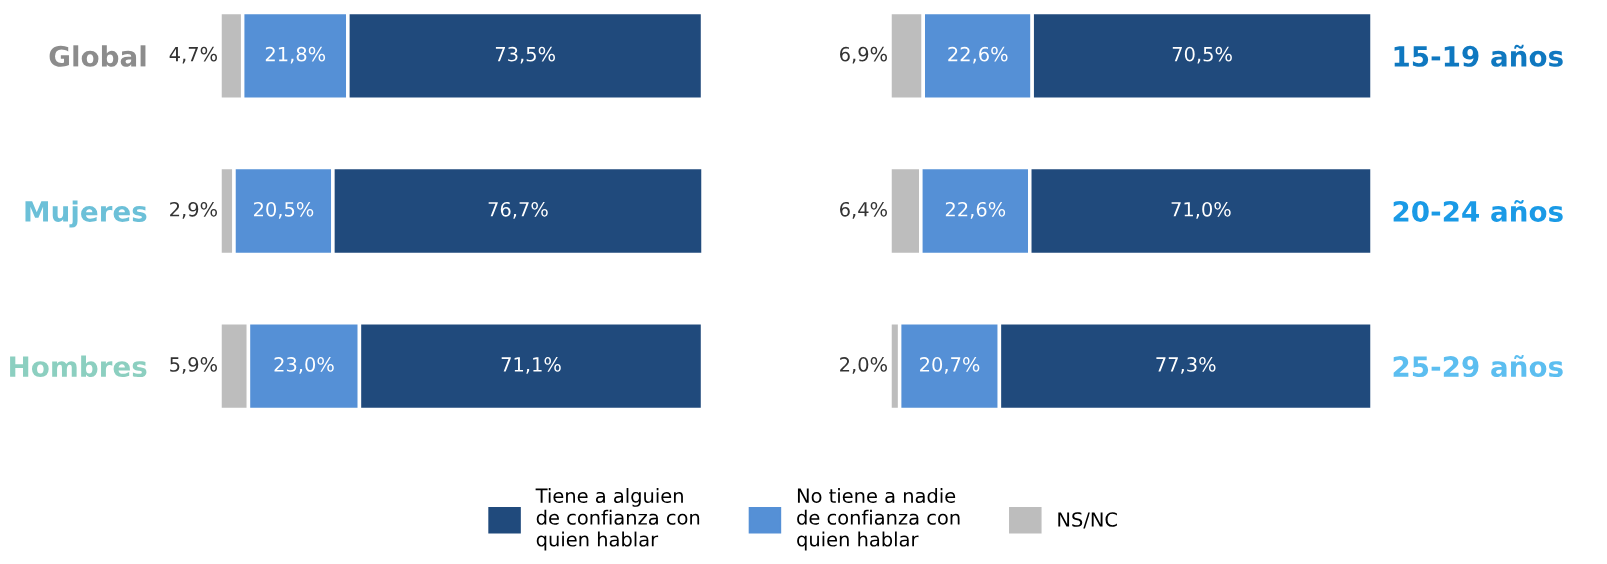  I want to click on data-label: 4,7%, so click(193, 55).